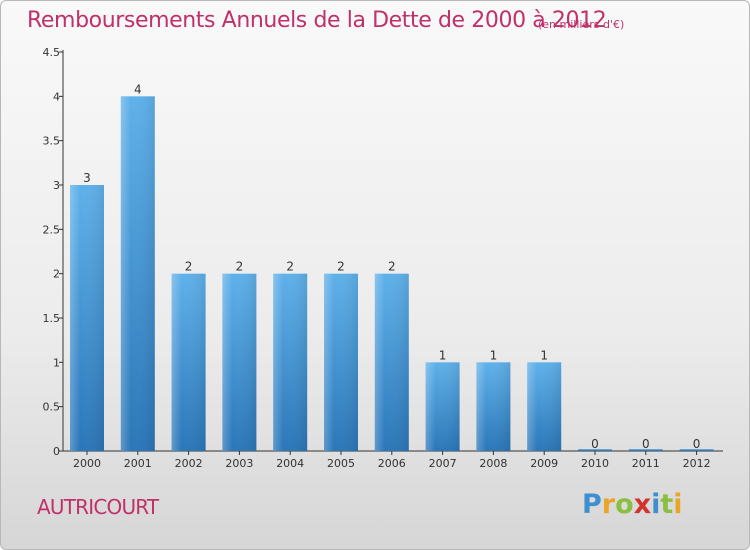 The width and height of the screenshot is (750, 550). I want to click on y-tick-label: 0.5, so click(52, 407).